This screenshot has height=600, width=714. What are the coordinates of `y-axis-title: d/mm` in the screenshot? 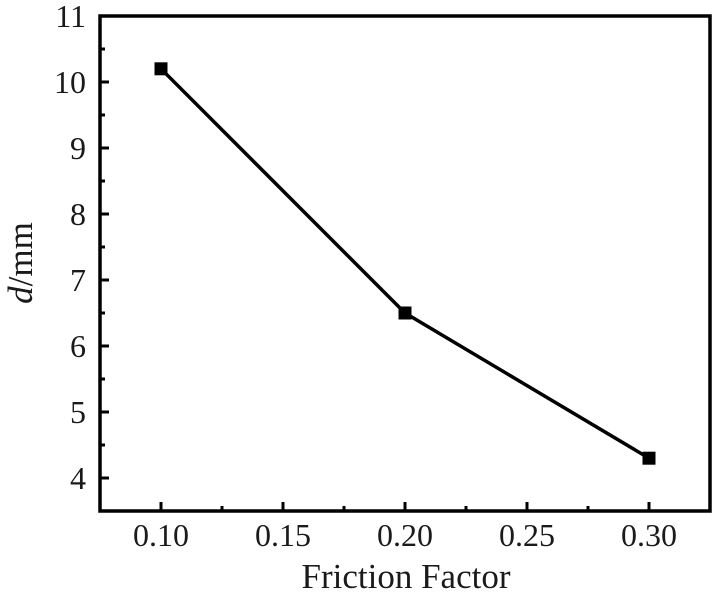 It's located at (20, 263).